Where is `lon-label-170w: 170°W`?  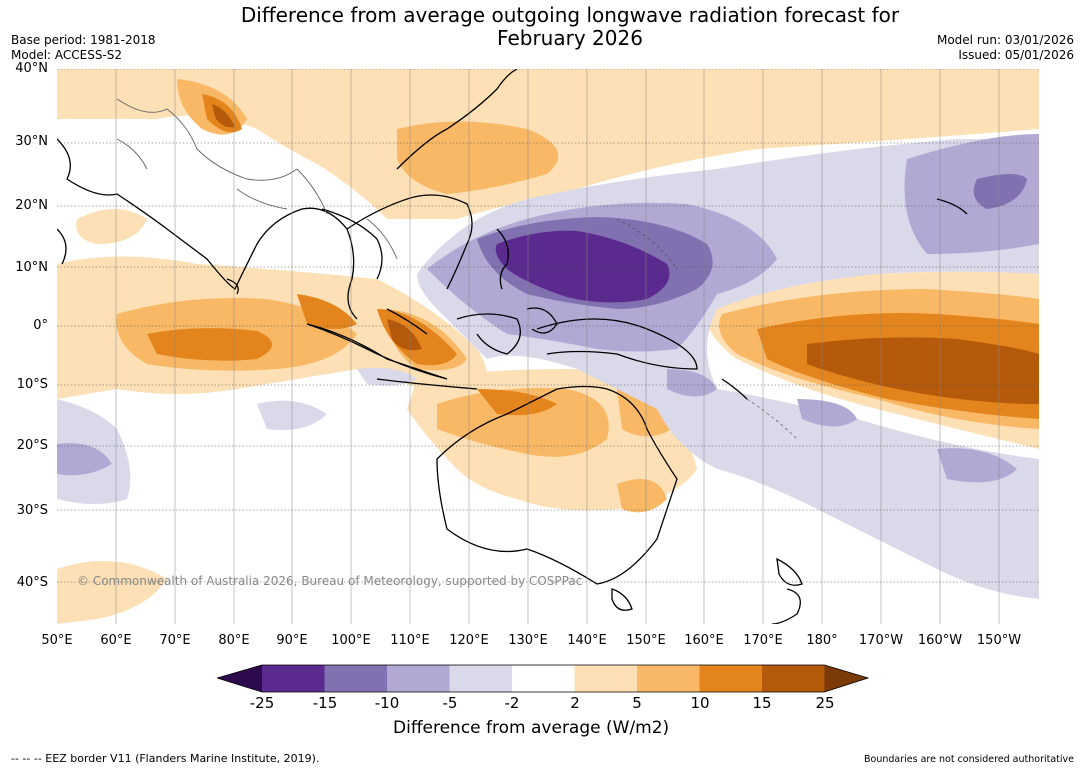 lon-label-170w: 170°W is located at coordinates (881, 640).